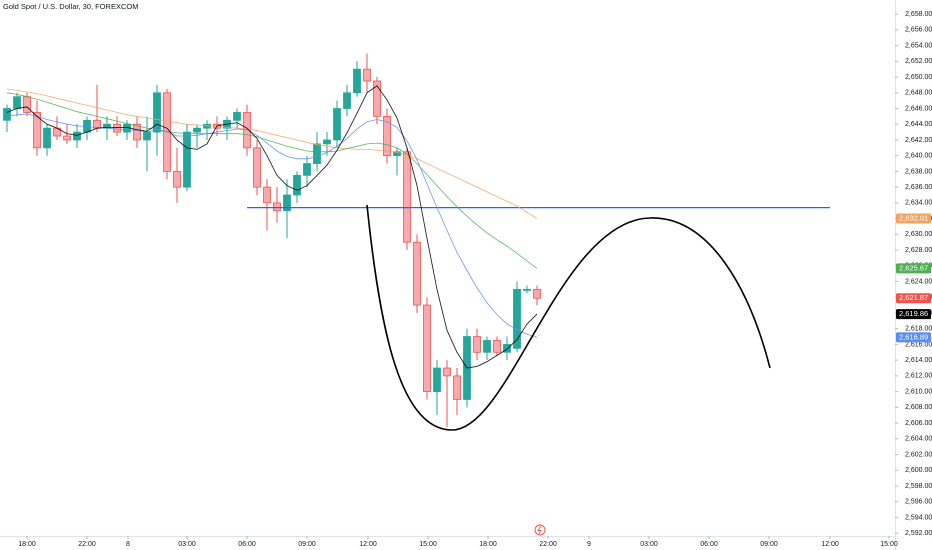  Describe the element at coordinates (918, 344) in the screenshot. I see `y-tick-label: 2,616.00` at that location.